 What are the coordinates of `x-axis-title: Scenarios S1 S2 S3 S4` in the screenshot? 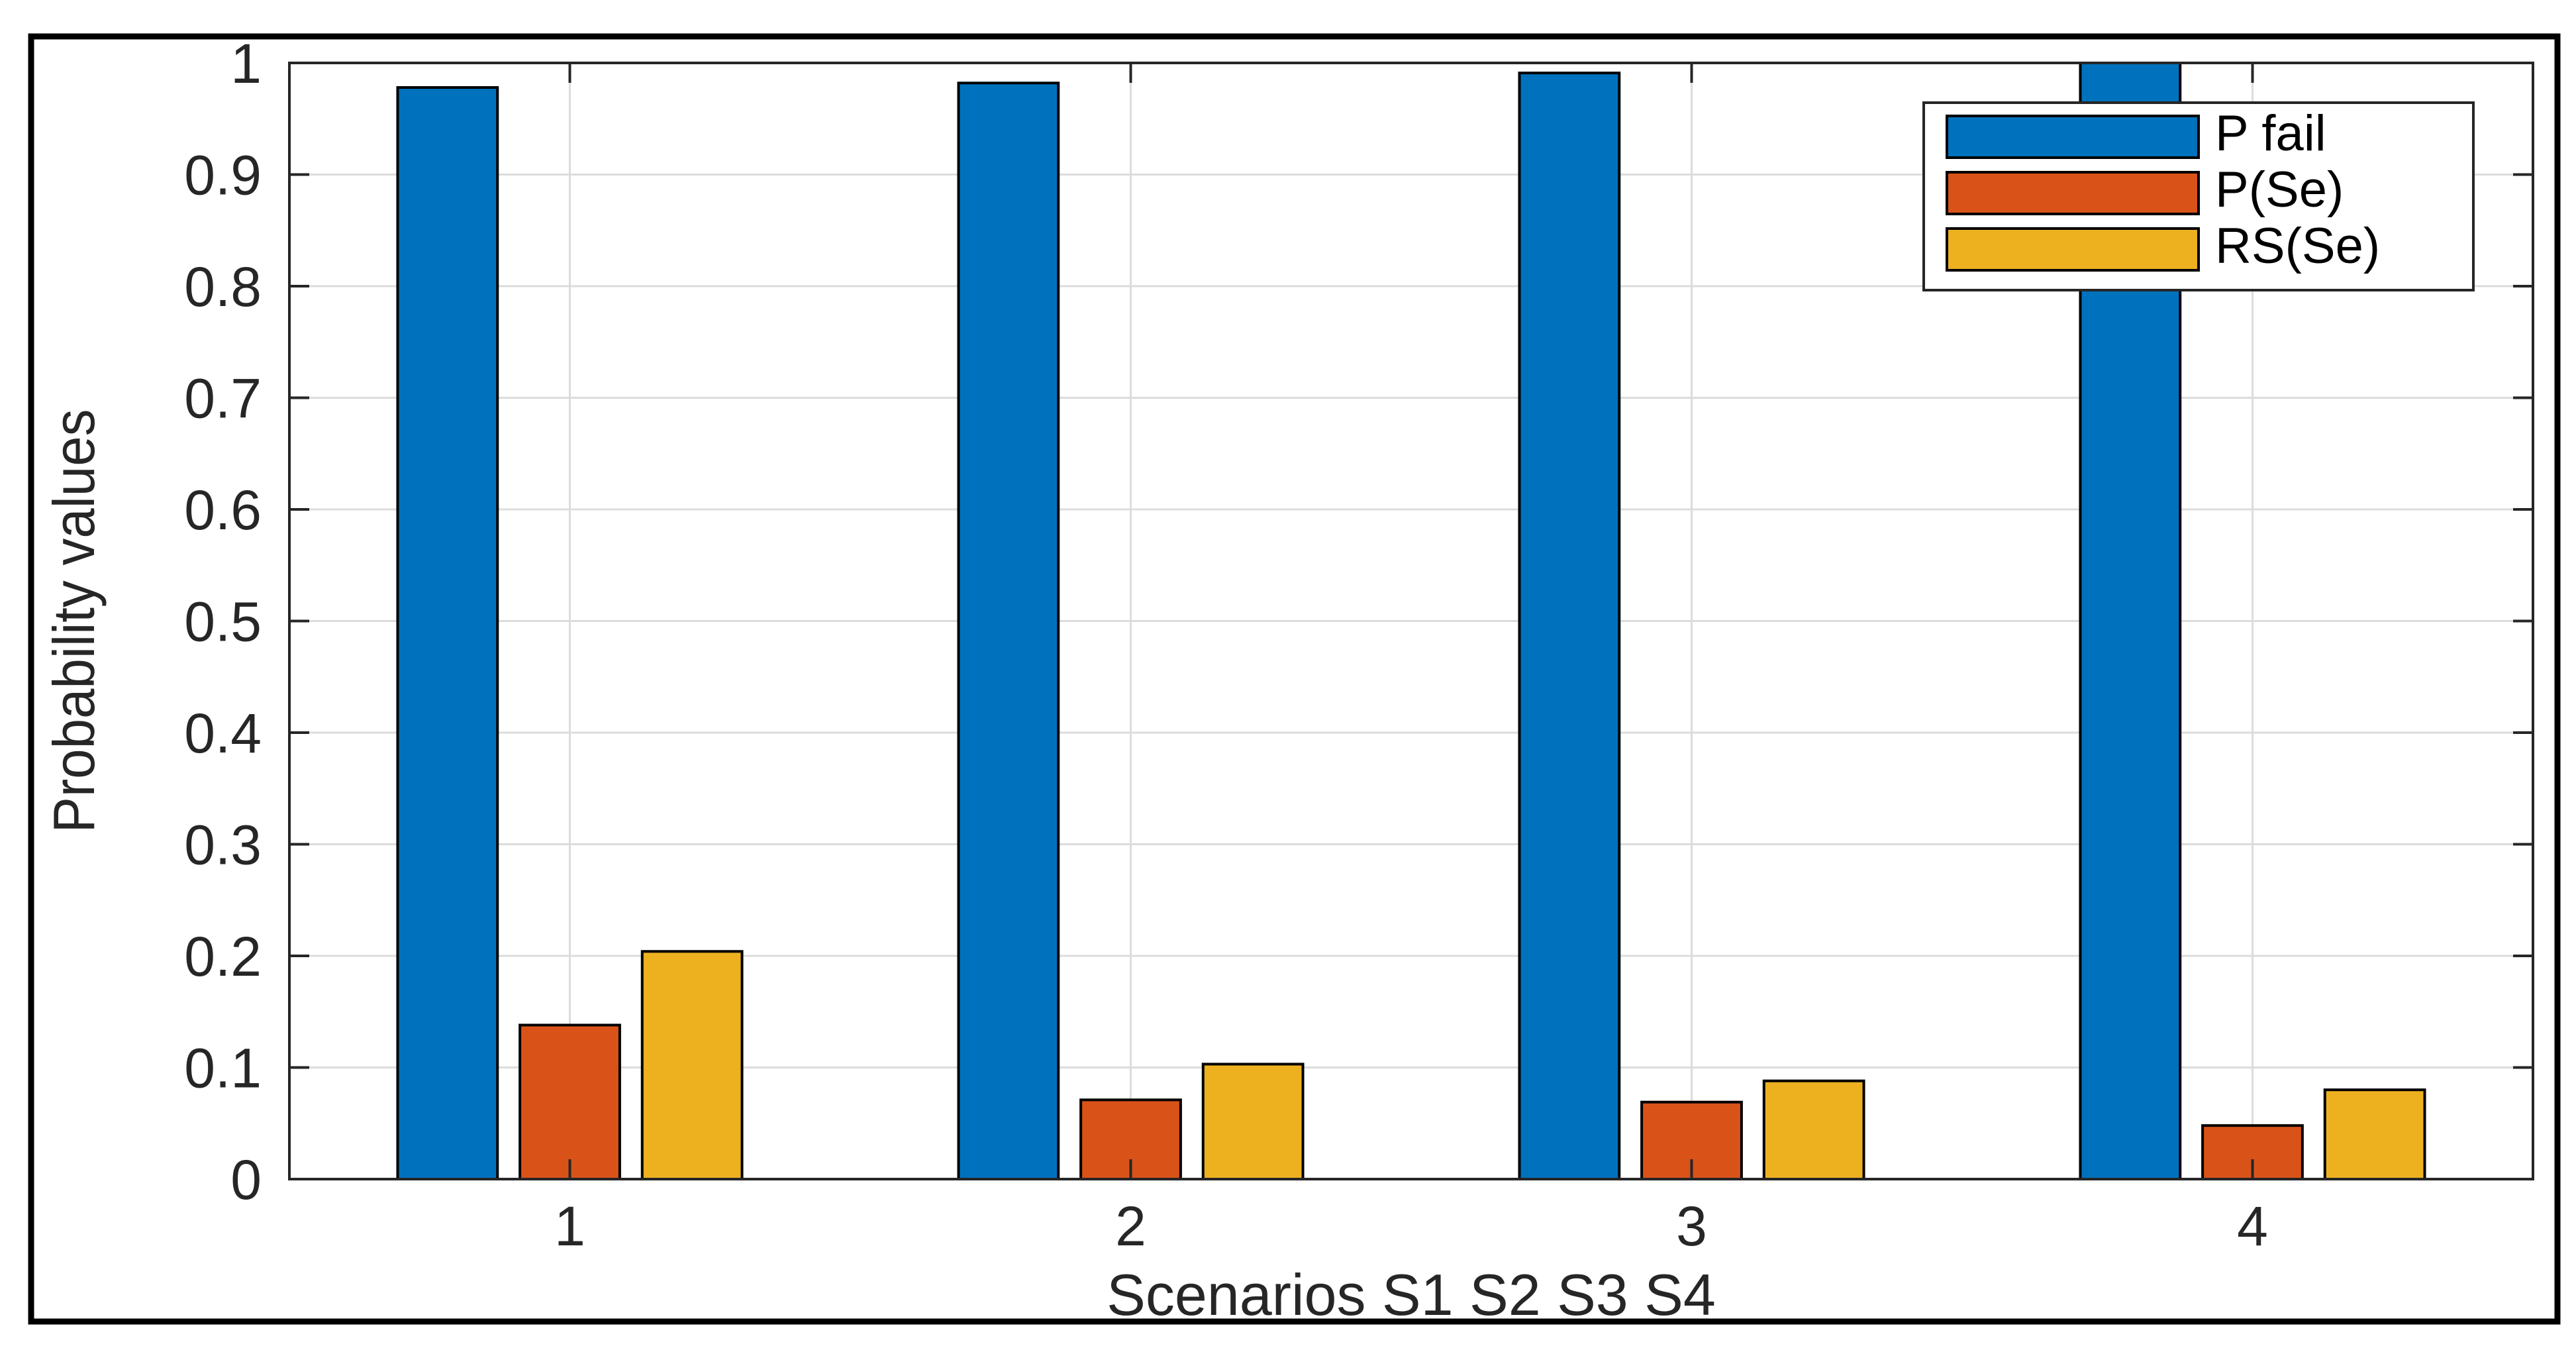 It's located at (1411, 1294).